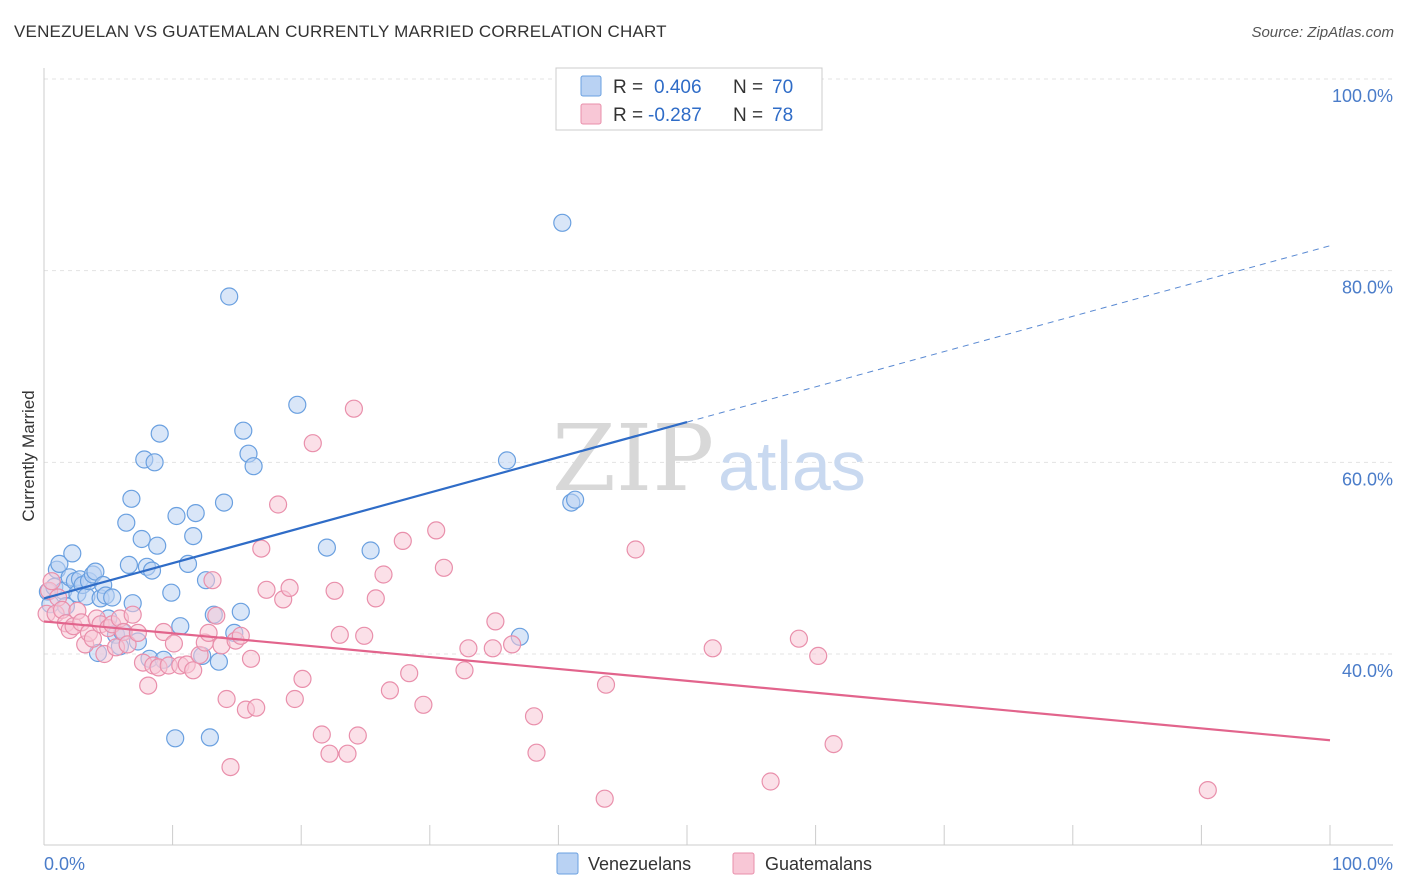 This screenshot has height=892, width=1406. I want to click on stats-legend: R = 0.406 N = 70 R = -0.287 N = 78, so click(689, 99).